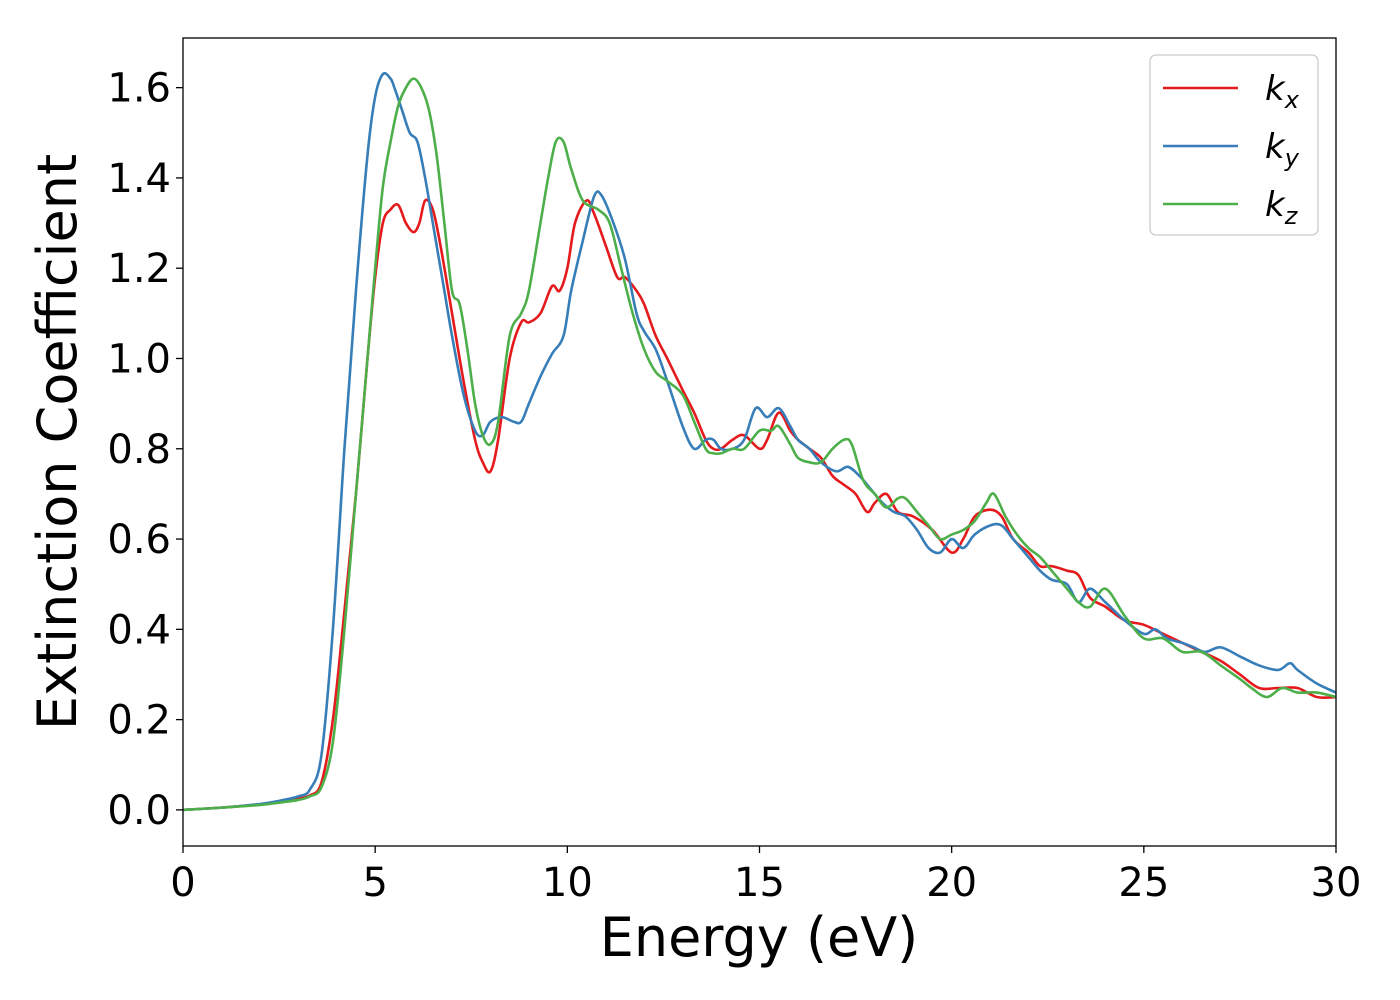 Image resolution: width=1400 pixels, height=1000 pixels. What do you see at coordinates (57, 442) in the screenshot?
I see `y-axis-title: Extinction Coefficient` at bounding box center [57, 442].